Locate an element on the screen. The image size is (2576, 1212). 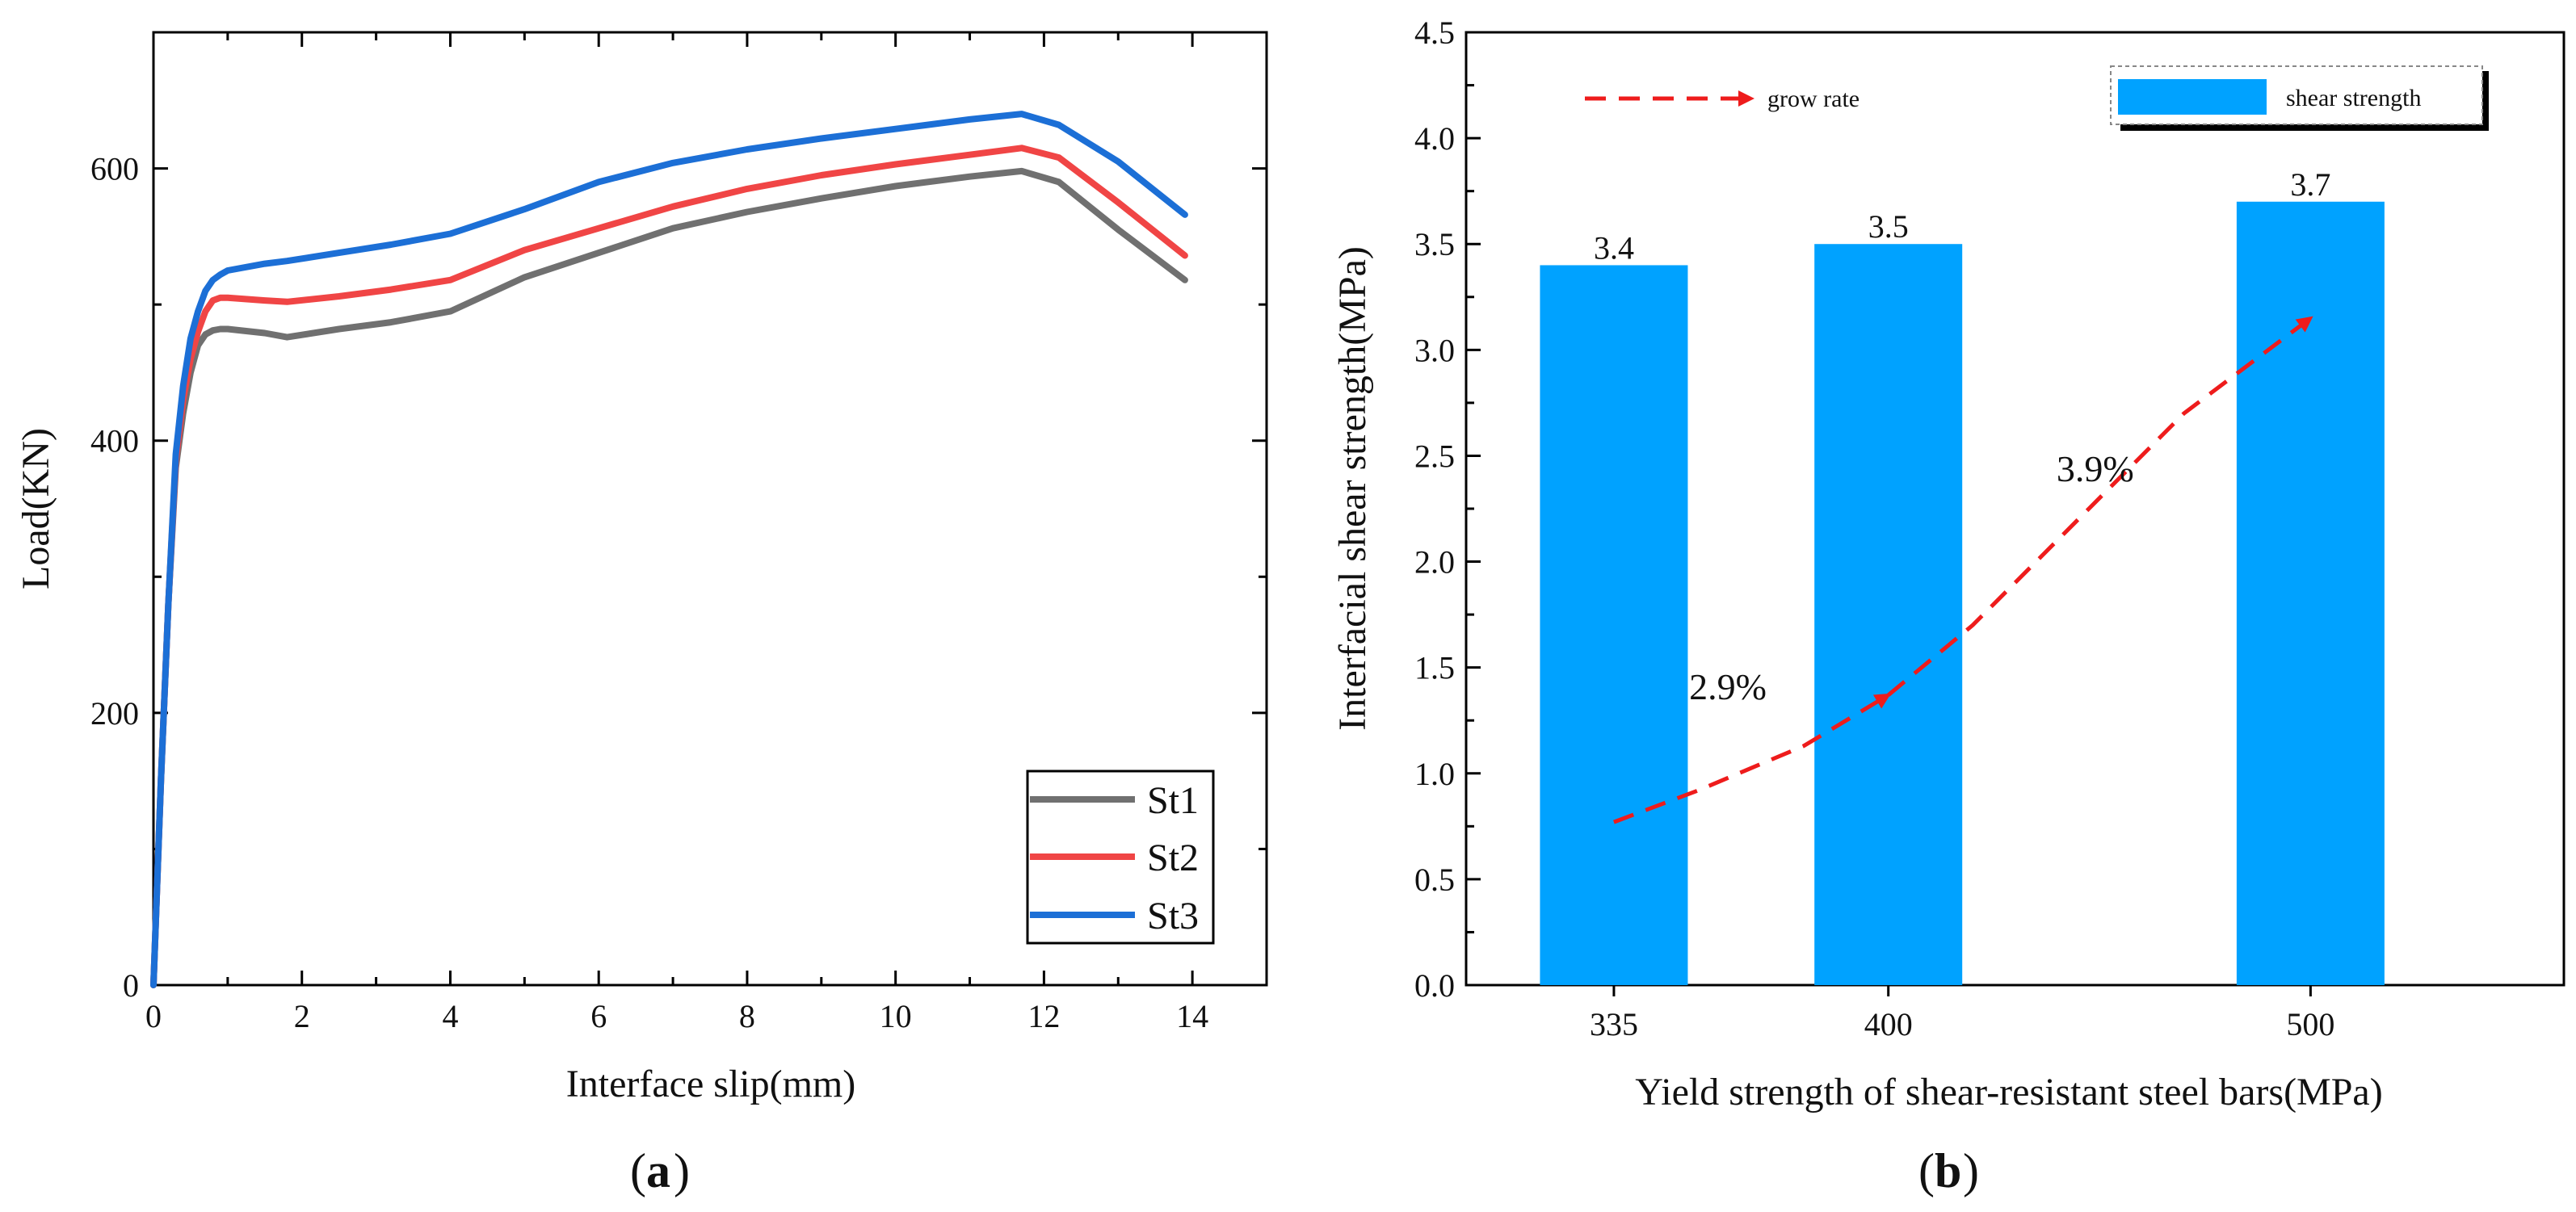
legend-label-st2: St2 is located at coordinates (1173, 858).